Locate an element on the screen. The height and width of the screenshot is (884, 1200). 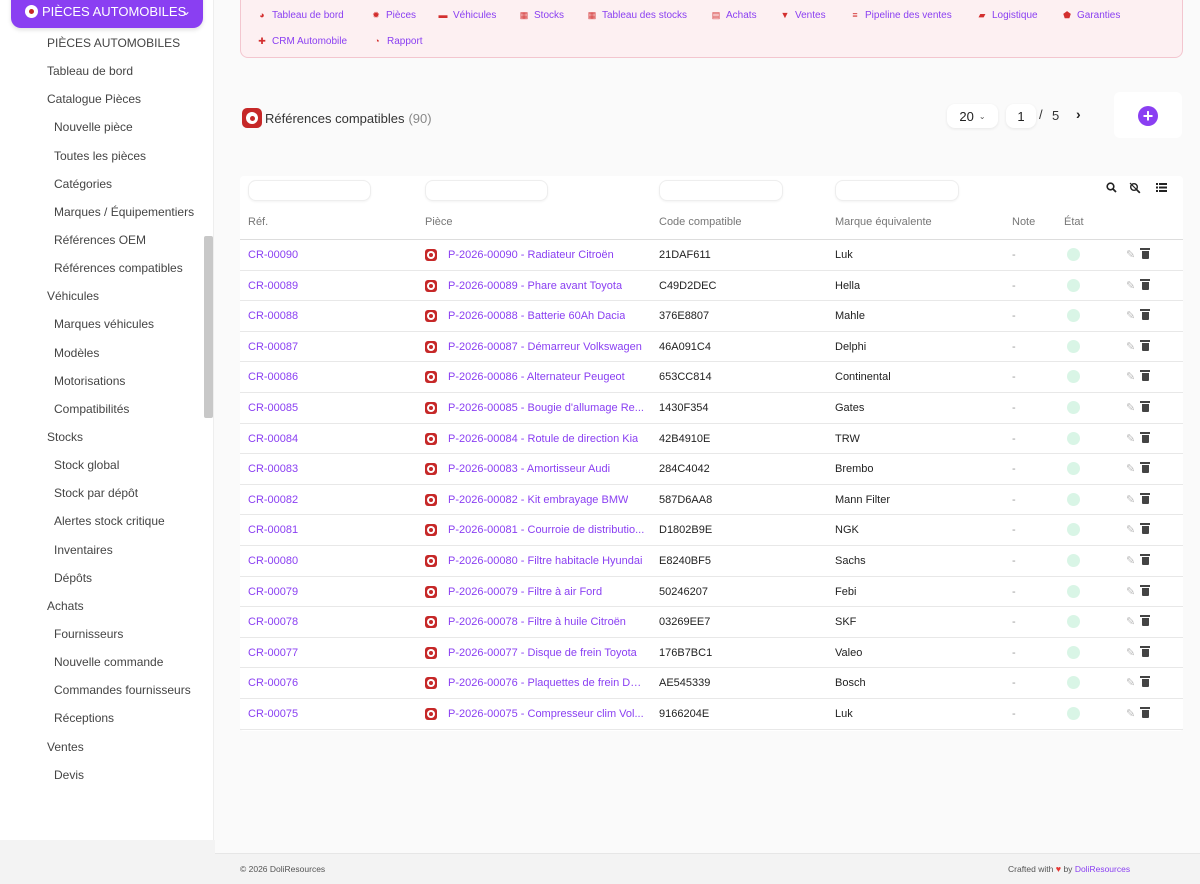
ref-link: CR-00088 is located at coordinates (273, 316).